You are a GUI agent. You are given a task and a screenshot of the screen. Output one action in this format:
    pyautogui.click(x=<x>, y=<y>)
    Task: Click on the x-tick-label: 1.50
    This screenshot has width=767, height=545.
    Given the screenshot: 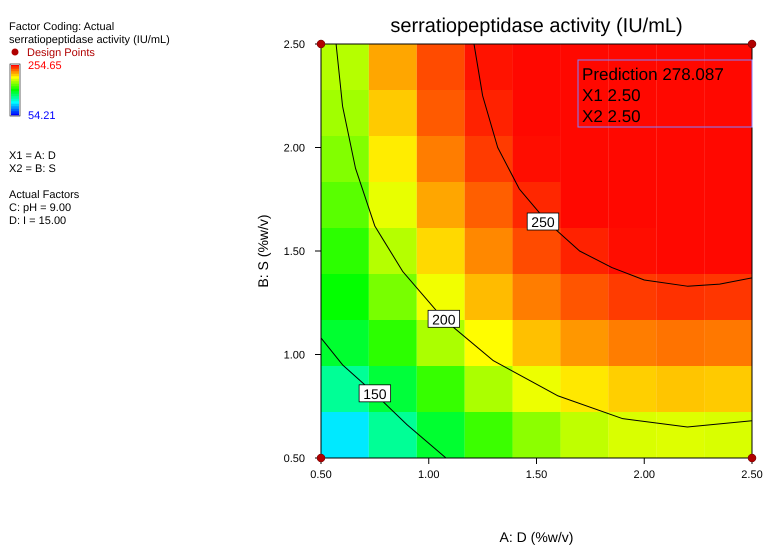 What is the action you would take?
    pyautogui.click(x=537, y=475)
    